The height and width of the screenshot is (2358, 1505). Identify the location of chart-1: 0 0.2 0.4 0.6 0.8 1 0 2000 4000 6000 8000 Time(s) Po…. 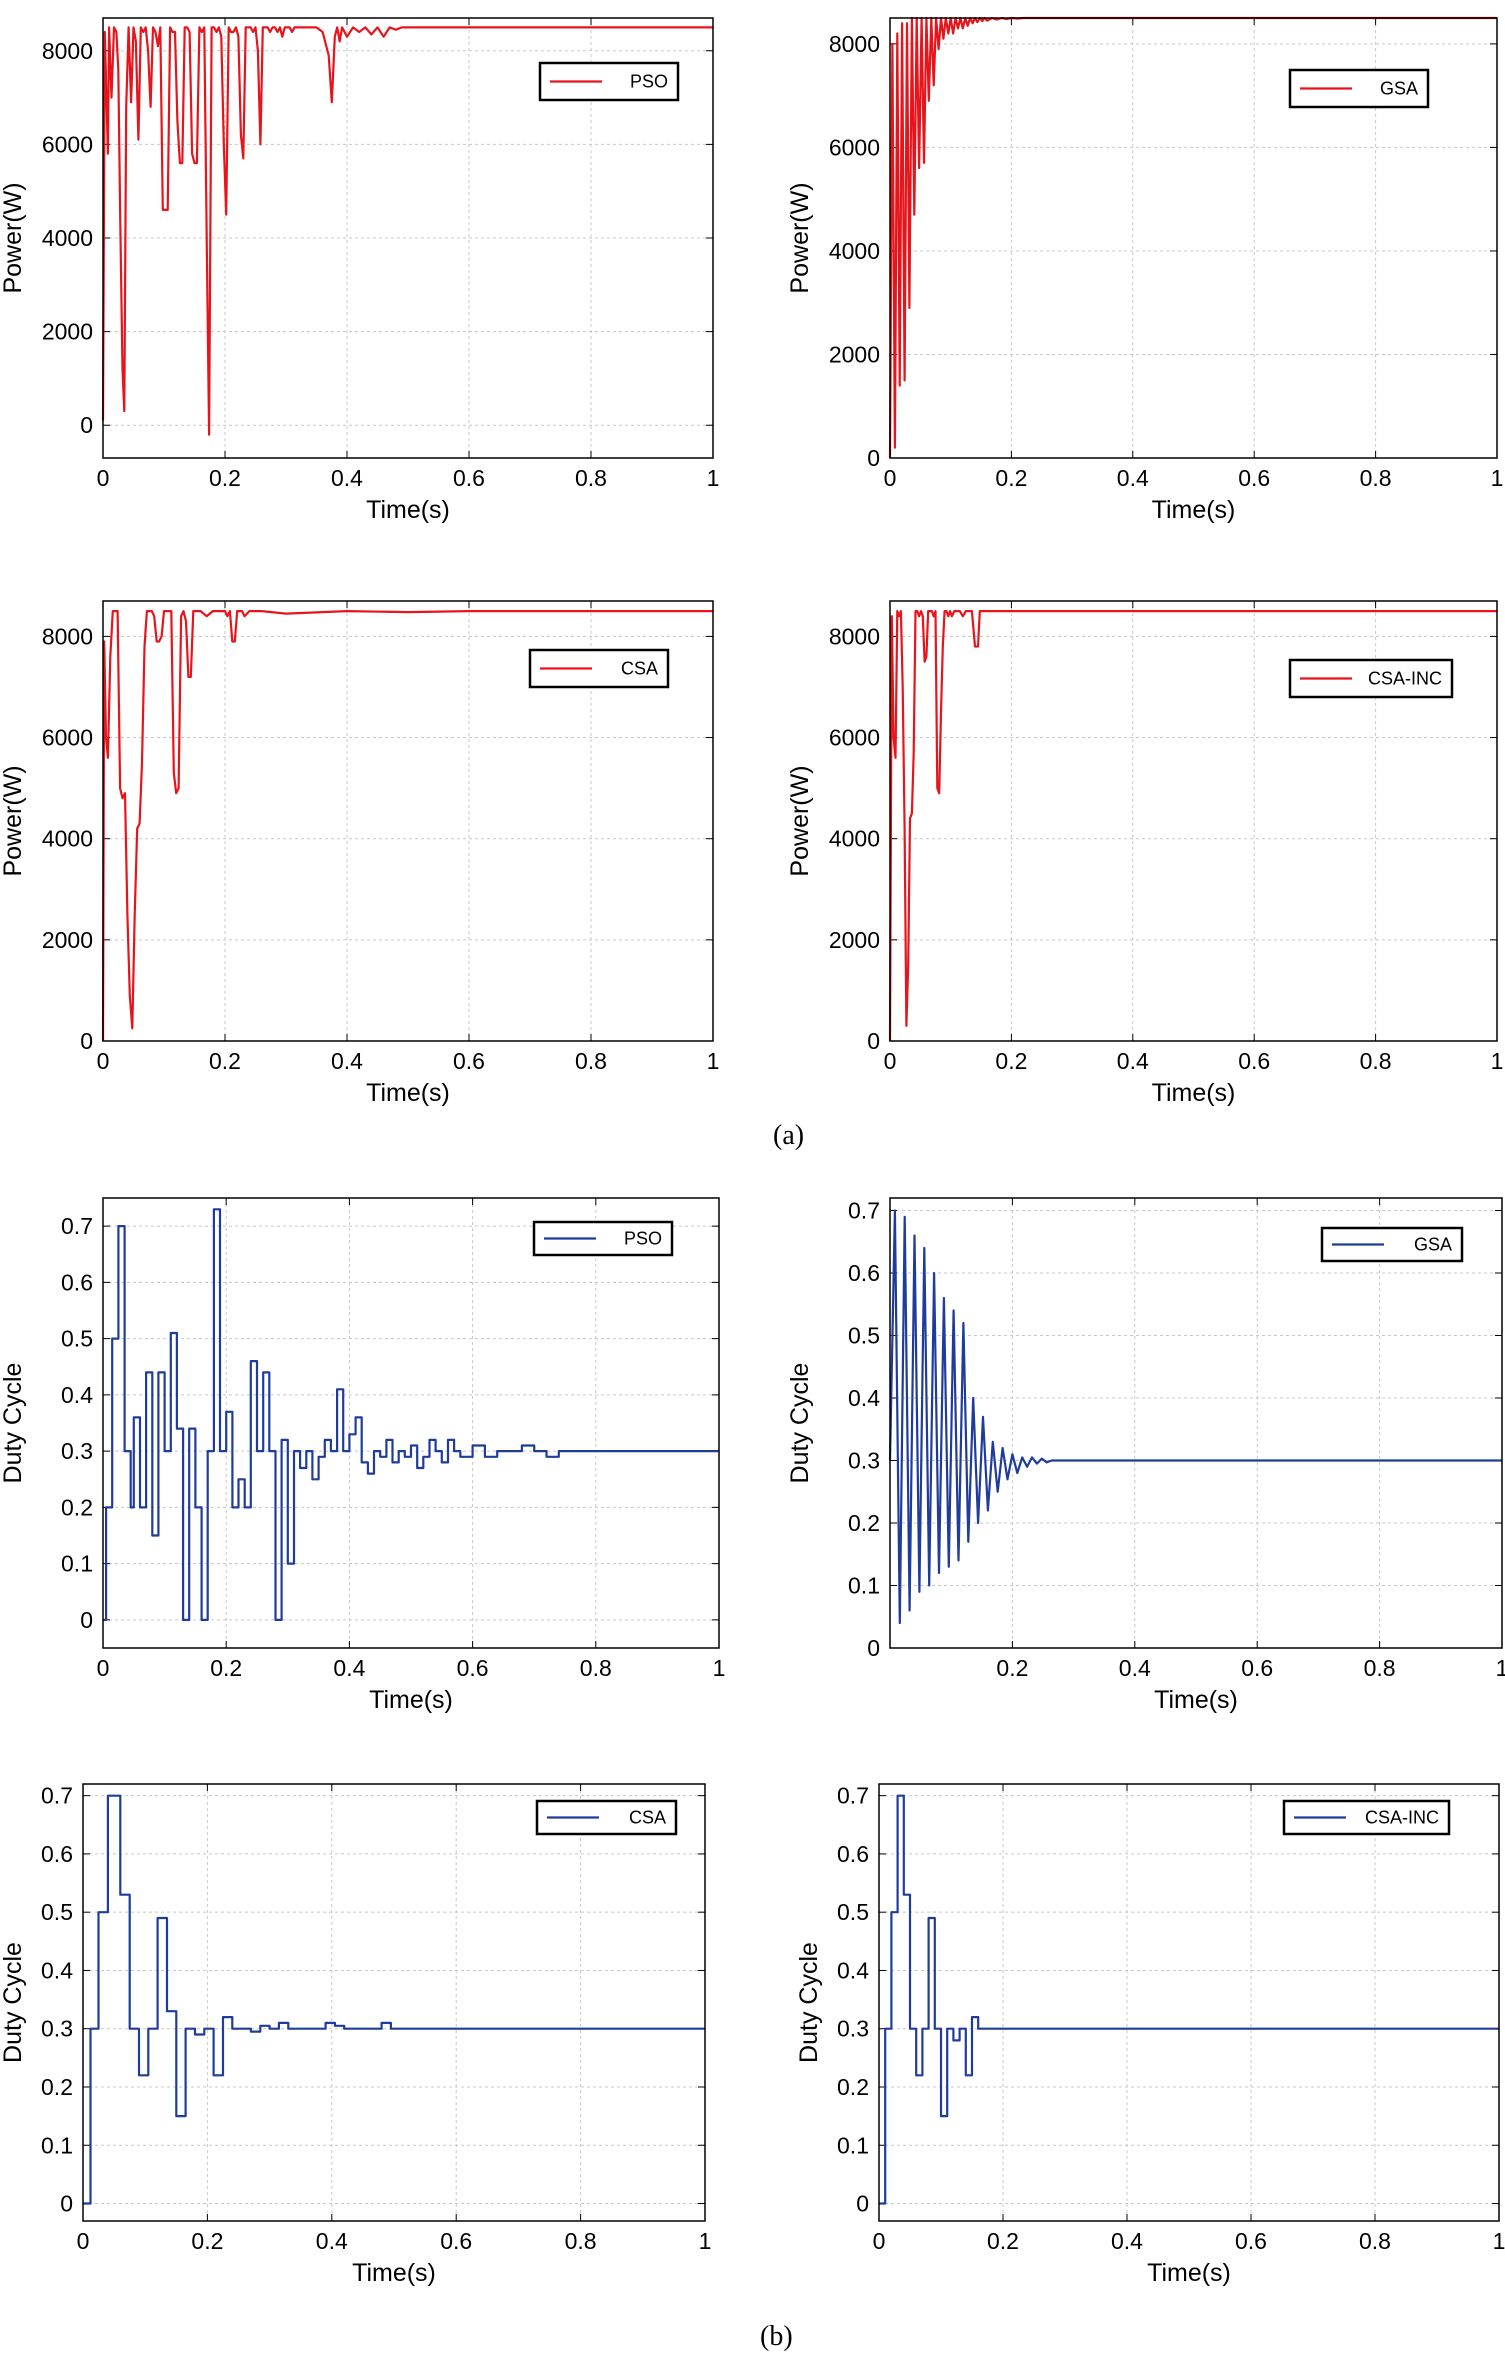
(360, 270).